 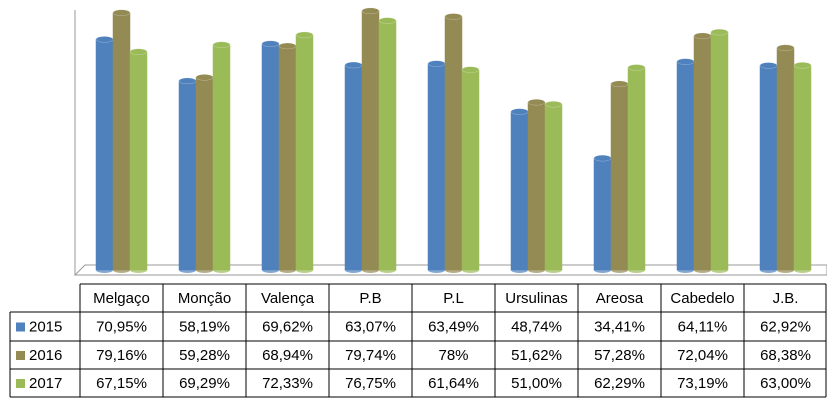 I want to click on table-value: 72,04%, so click(x=702, y=355).